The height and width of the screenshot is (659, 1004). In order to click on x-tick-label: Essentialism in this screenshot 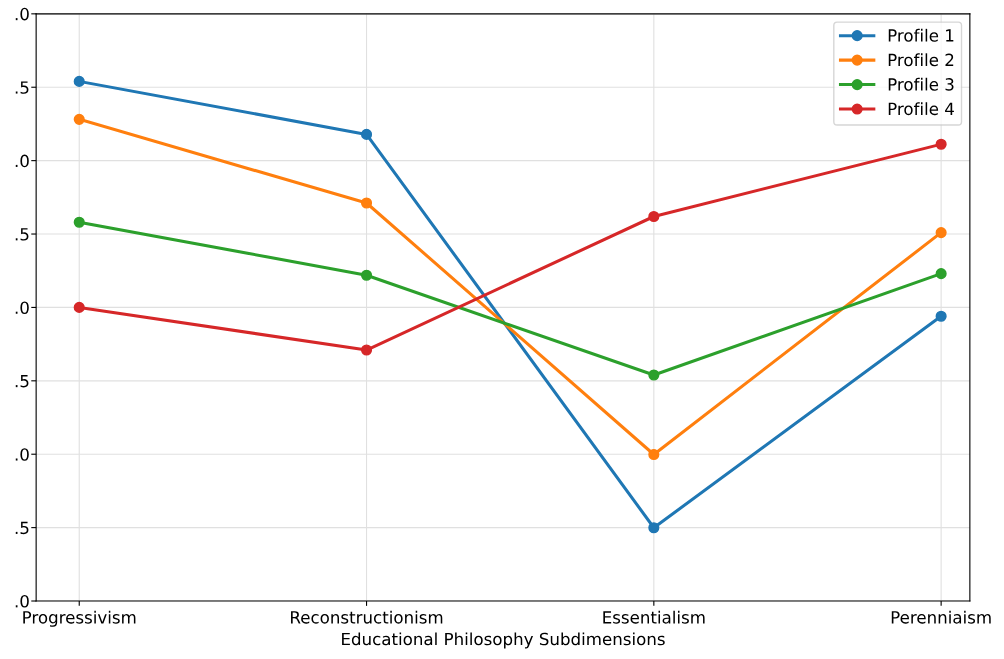, I will do `click(654, 617)`.